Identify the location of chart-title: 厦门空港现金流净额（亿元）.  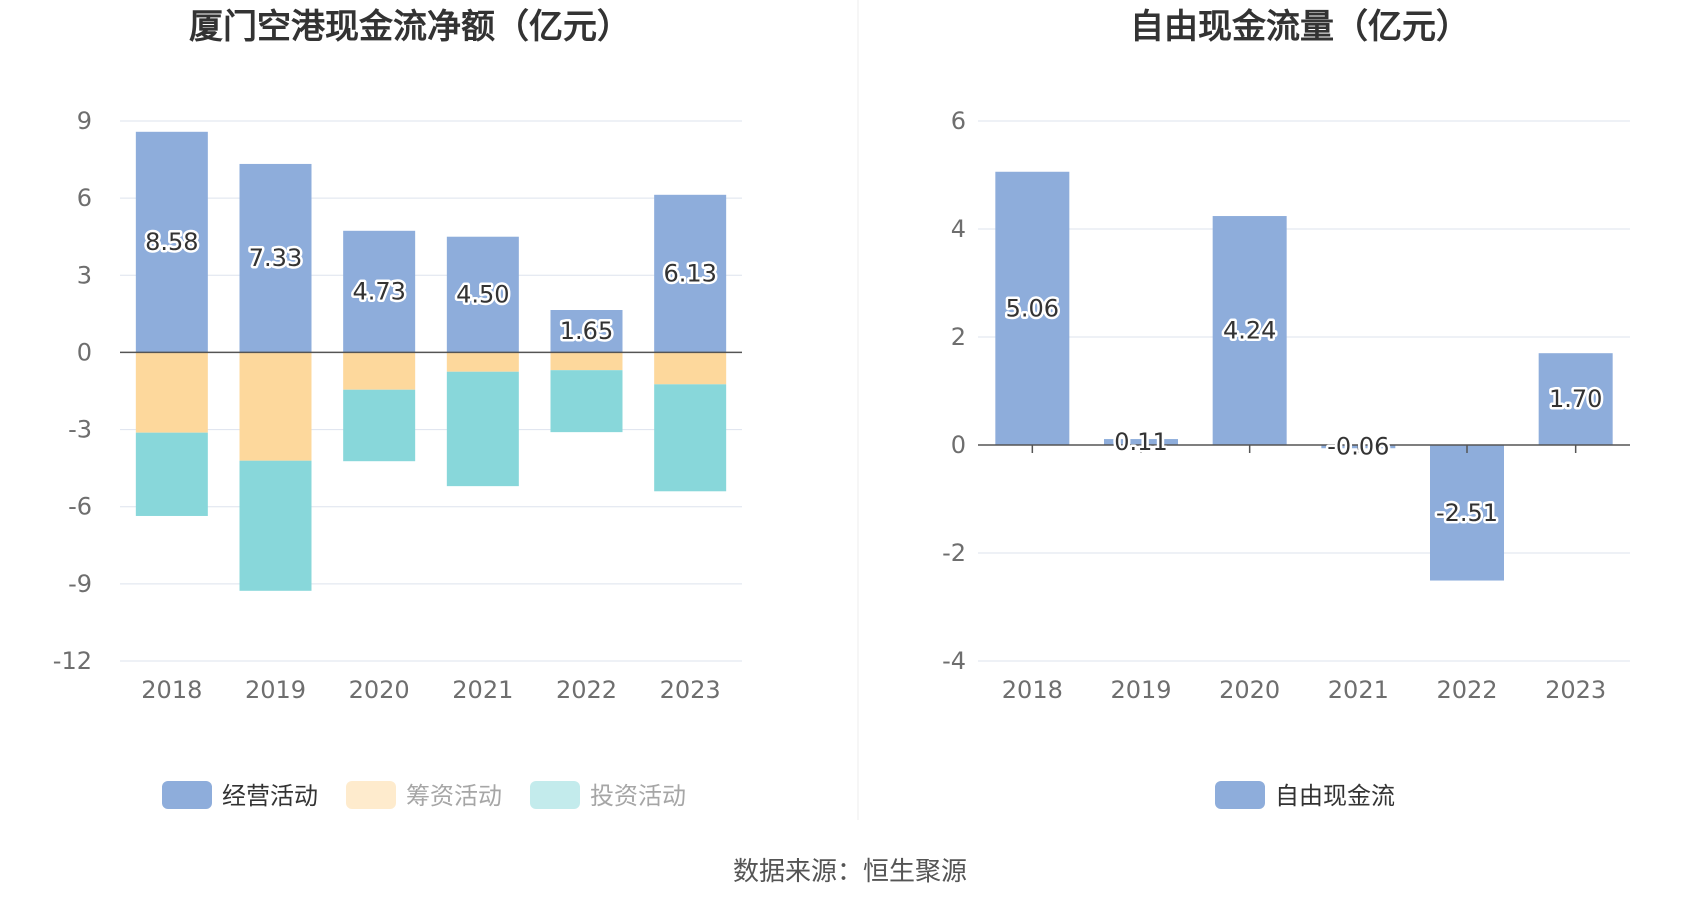
(410, 27).